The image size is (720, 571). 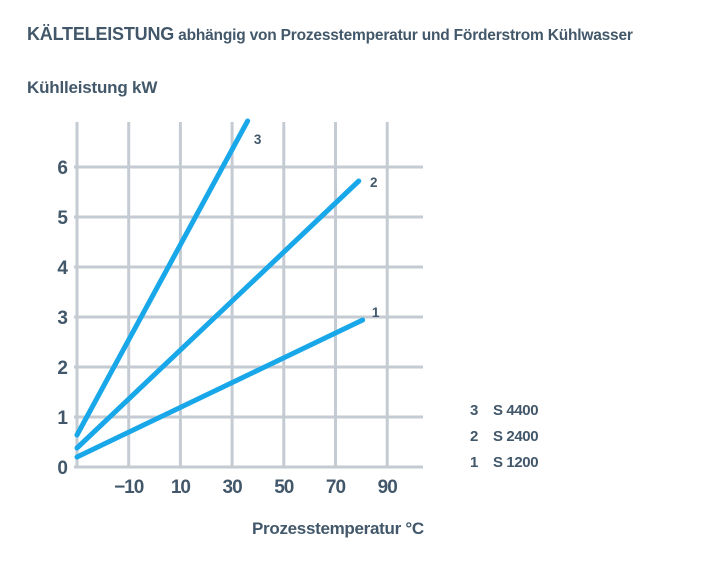 I want to click on chart-title-strong: KÄLTELEISTUNG, so click(x=101, y=34).